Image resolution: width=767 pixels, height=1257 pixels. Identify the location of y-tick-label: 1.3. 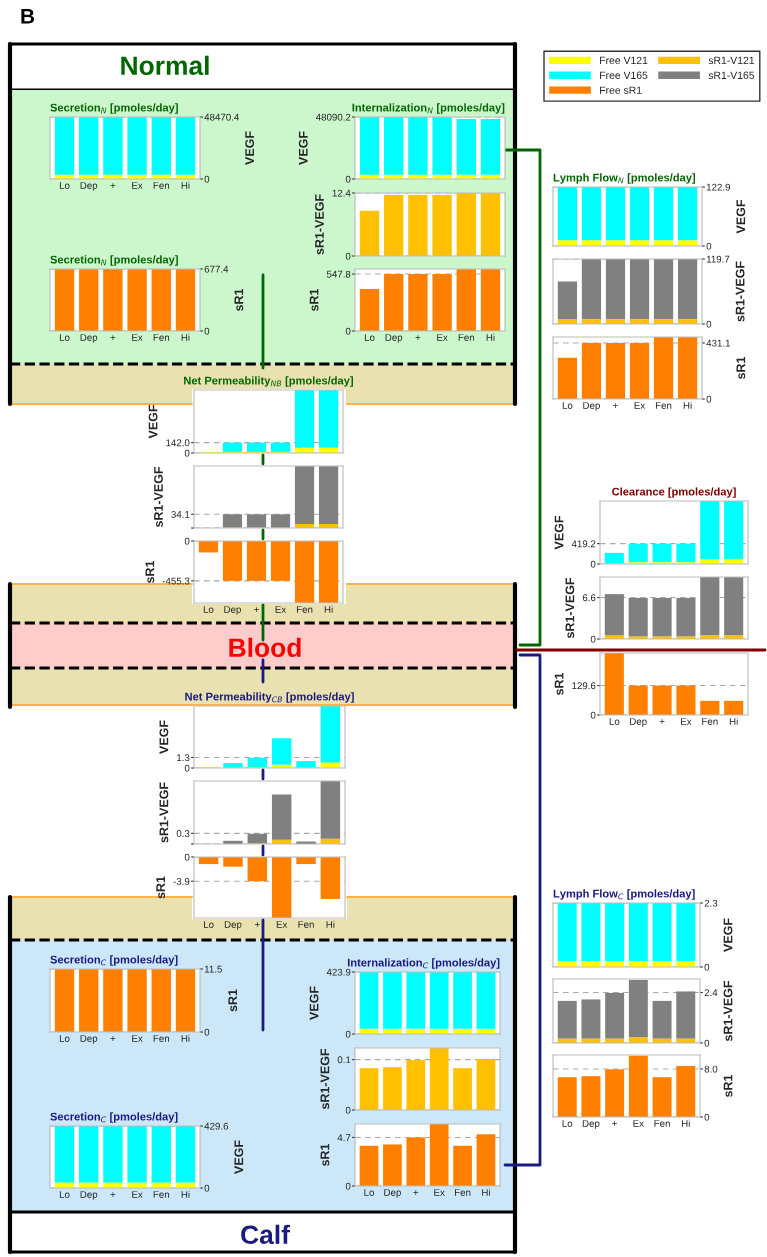
(183, 758).